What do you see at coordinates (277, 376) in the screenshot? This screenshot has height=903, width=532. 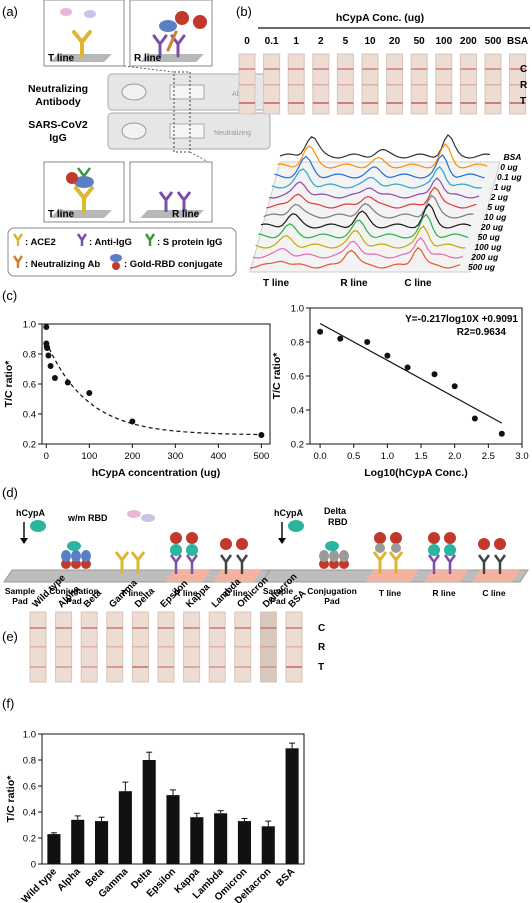 I see `y-axis-label: T/C ratio*` at bounding box center [277, 376].